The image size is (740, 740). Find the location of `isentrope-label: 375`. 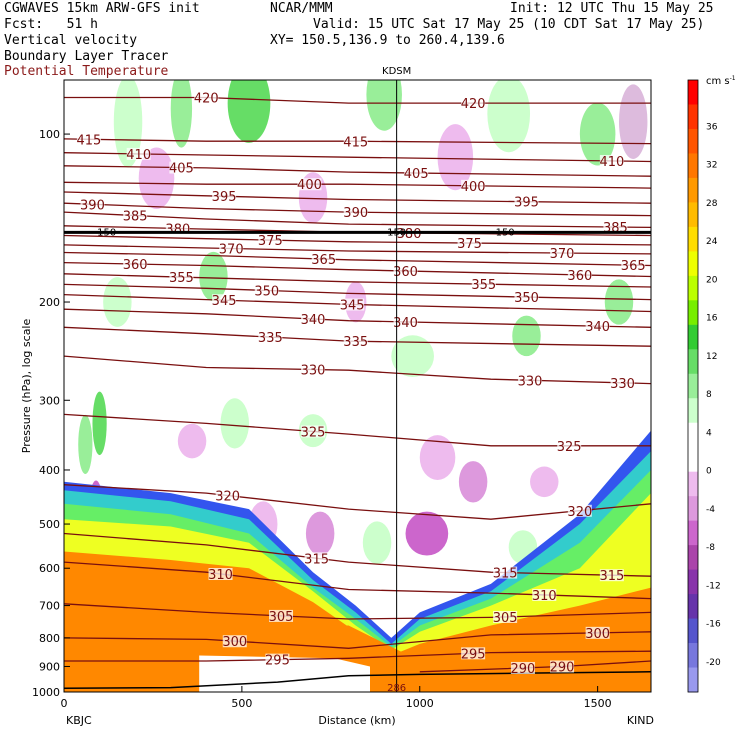

isentrope-label: 375 is located at coordinates (270, 241).